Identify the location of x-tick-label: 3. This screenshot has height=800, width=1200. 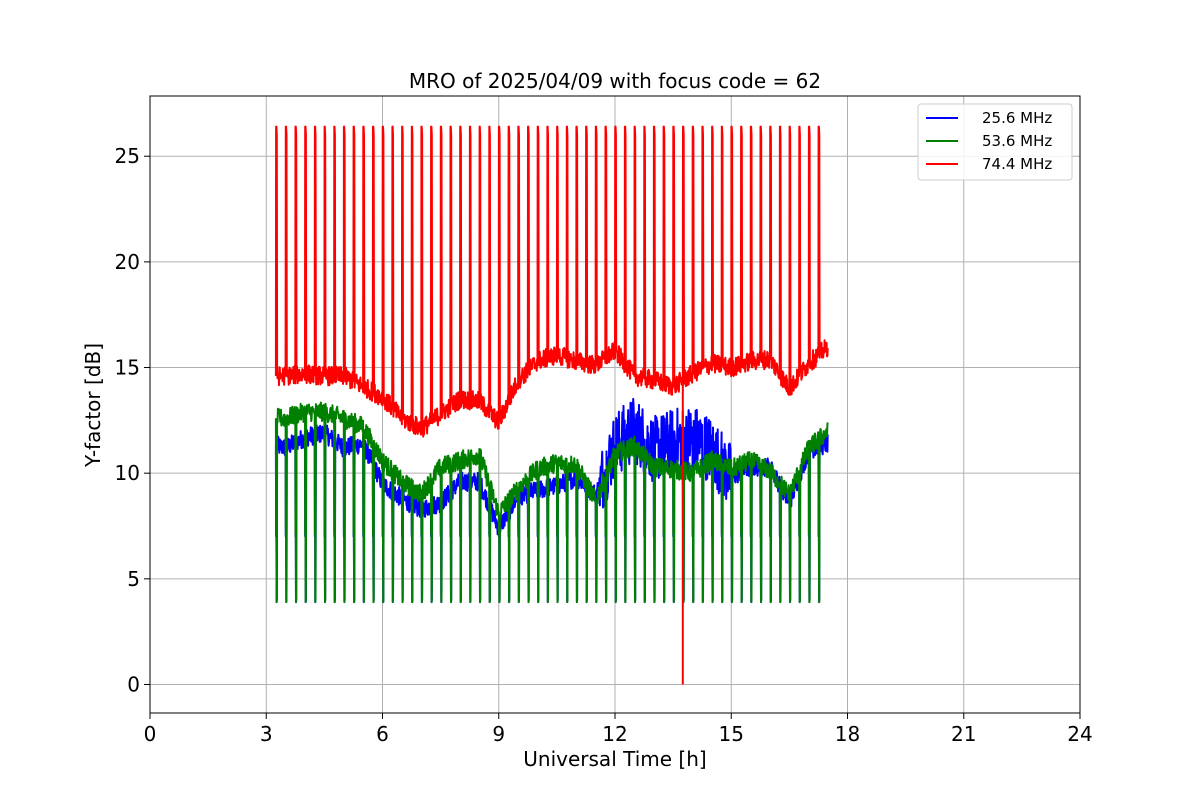
(266, 734).